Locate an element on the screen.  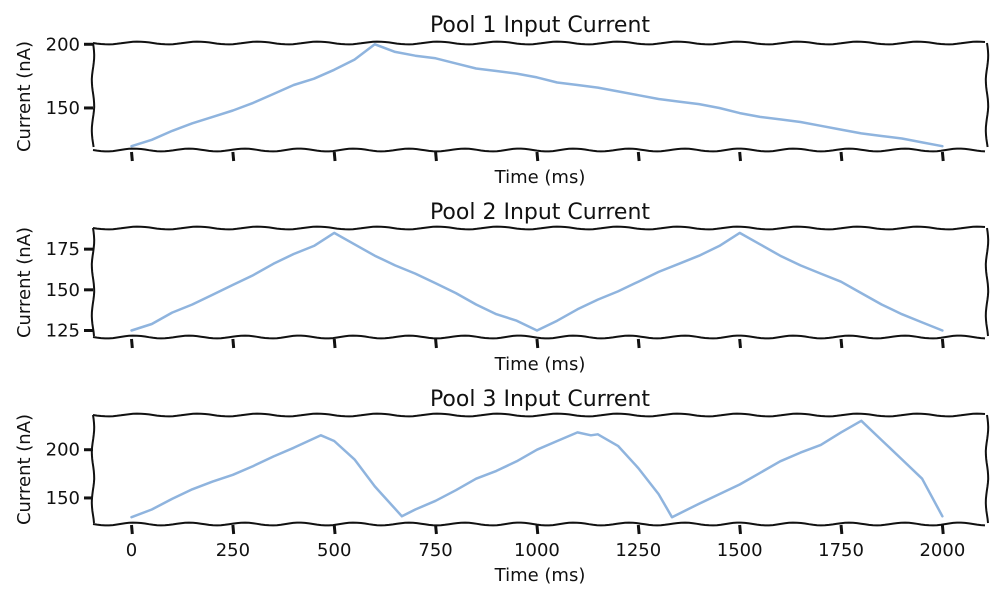
x-tick-label: 1000 is located at coordinates (537, 550).